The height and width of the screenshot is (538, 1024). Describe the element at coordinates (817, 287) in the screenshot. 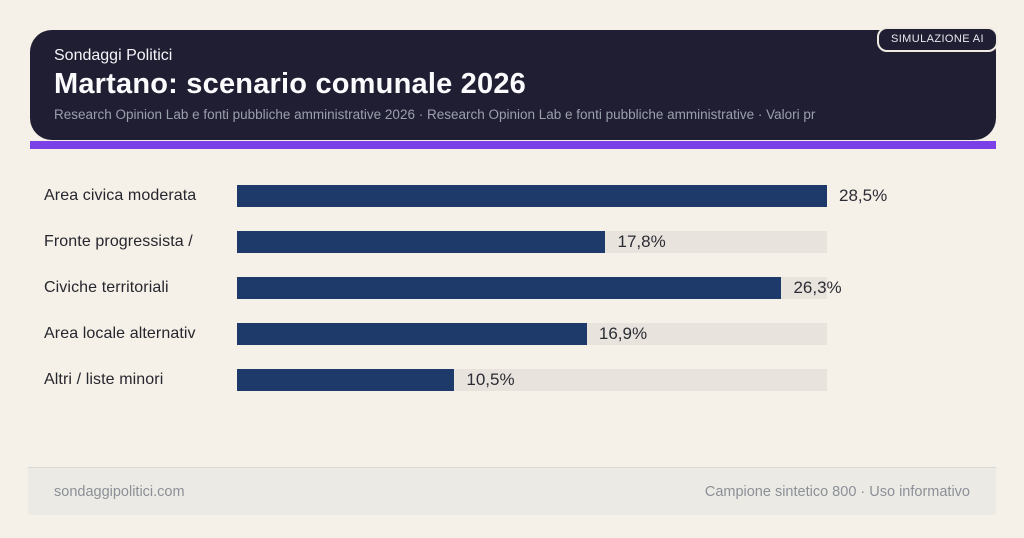

I see `bar-value-label: 26,3%` at that location.